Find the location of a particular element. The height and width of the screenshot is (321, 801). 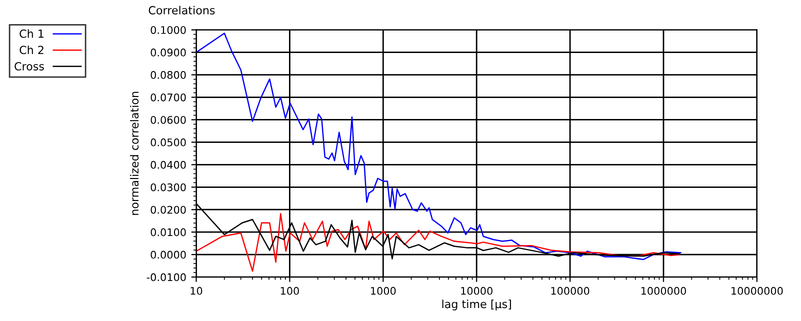

x-tick-label: 10000000 is located at coordinates (757, 290).